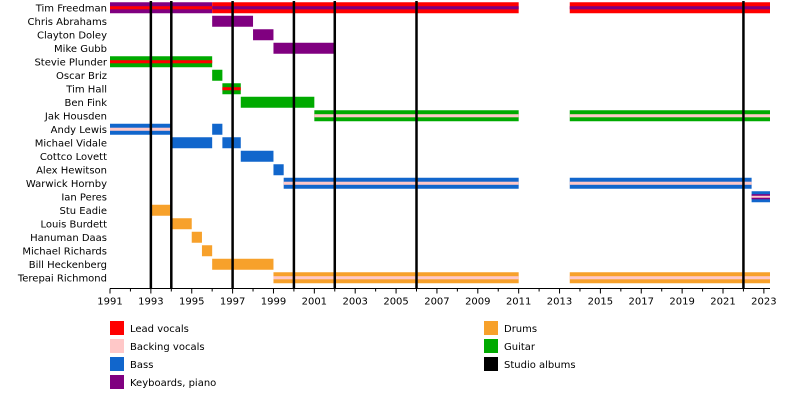 This screenshot has height=404, width=800. I want to click on member-row-oscar-briz, so click(217, 75).